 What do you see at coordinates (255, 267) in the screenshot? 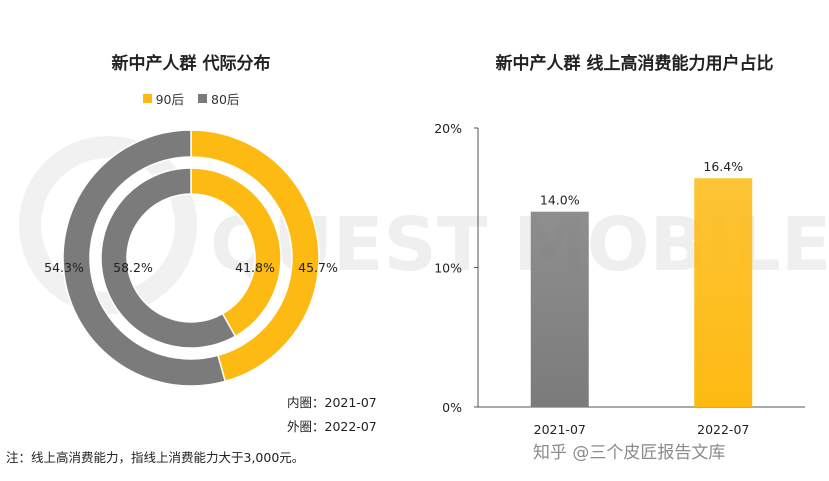
I see `donut-label-inner-90s: 41.8%` at bounding box center [255, 267].